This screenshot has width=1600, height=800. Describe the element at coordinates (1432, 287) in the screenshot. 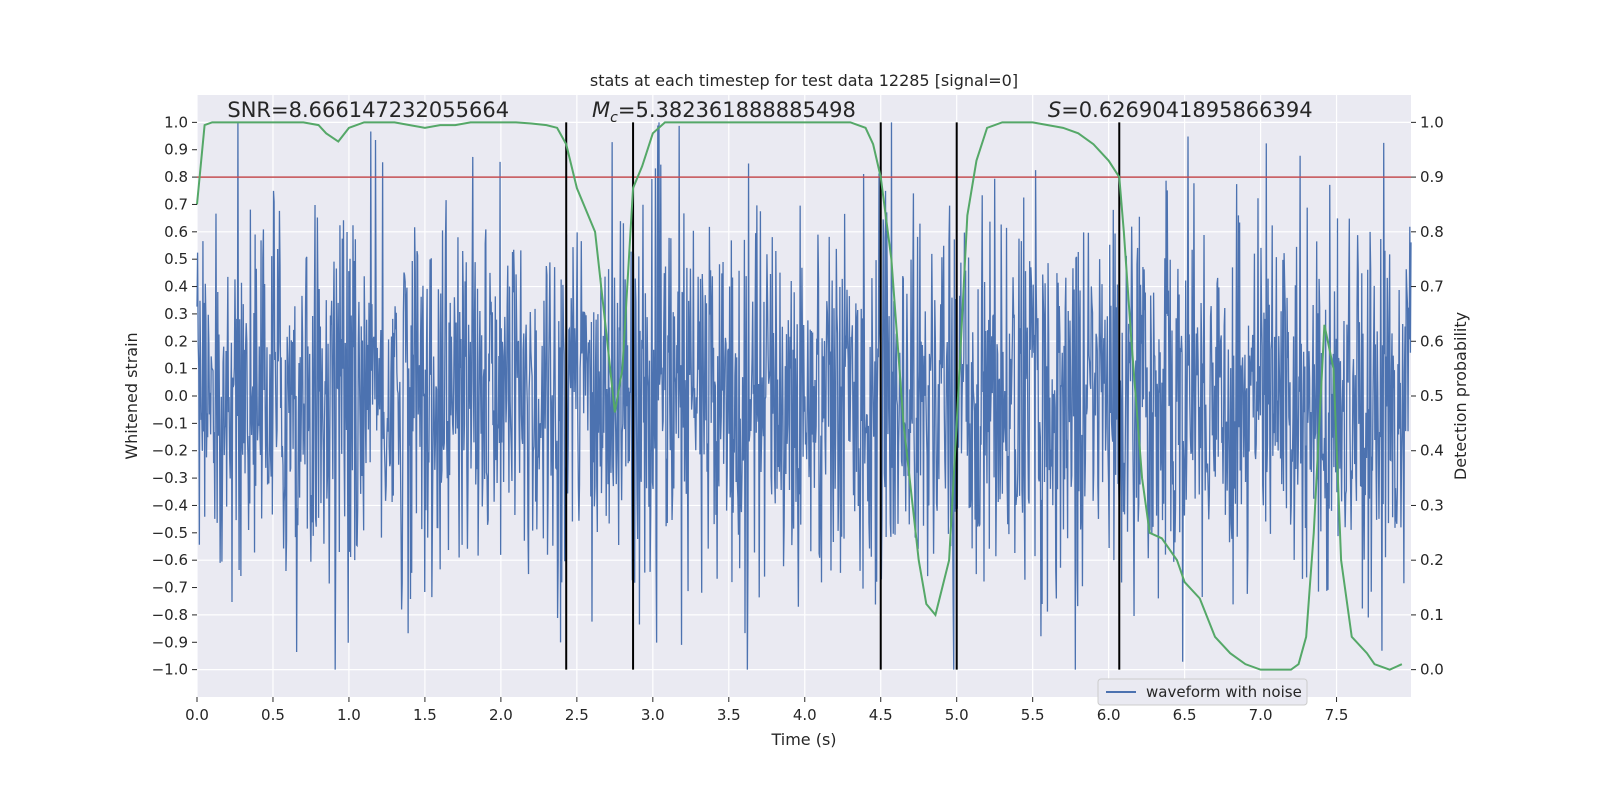

I see `right-tick-label: 0.7` at that location.